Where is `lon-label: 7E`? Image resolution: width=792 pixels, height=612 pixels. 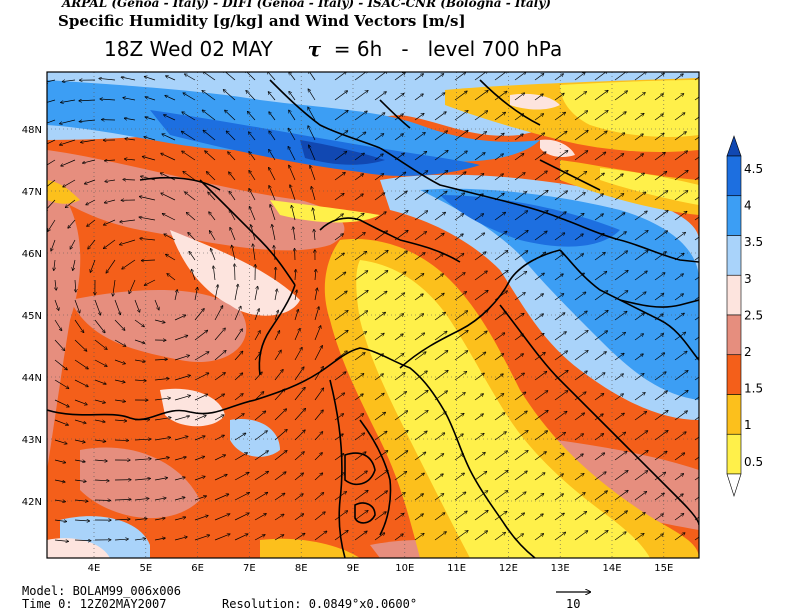
lon-label: 7E is located at coordinates (249, 568).